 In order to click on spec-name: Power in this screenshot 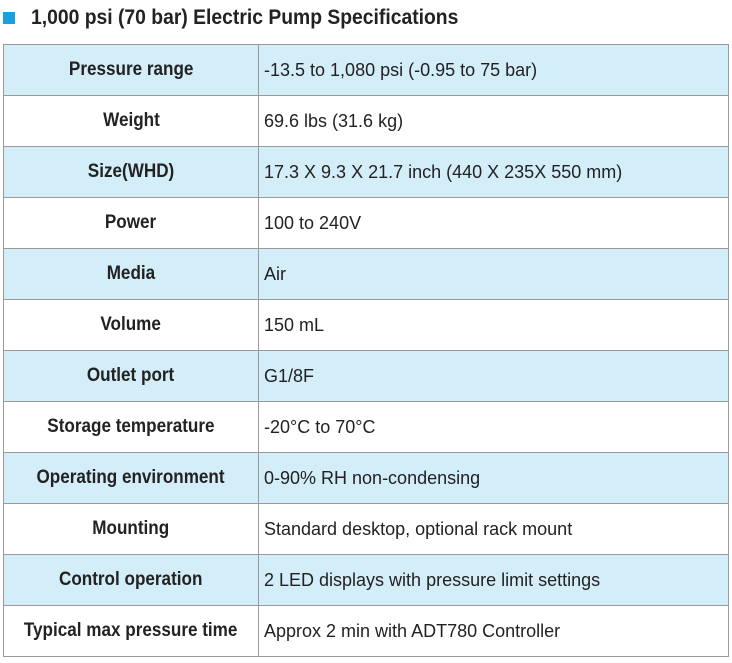, I will do `click(131, 223)`.